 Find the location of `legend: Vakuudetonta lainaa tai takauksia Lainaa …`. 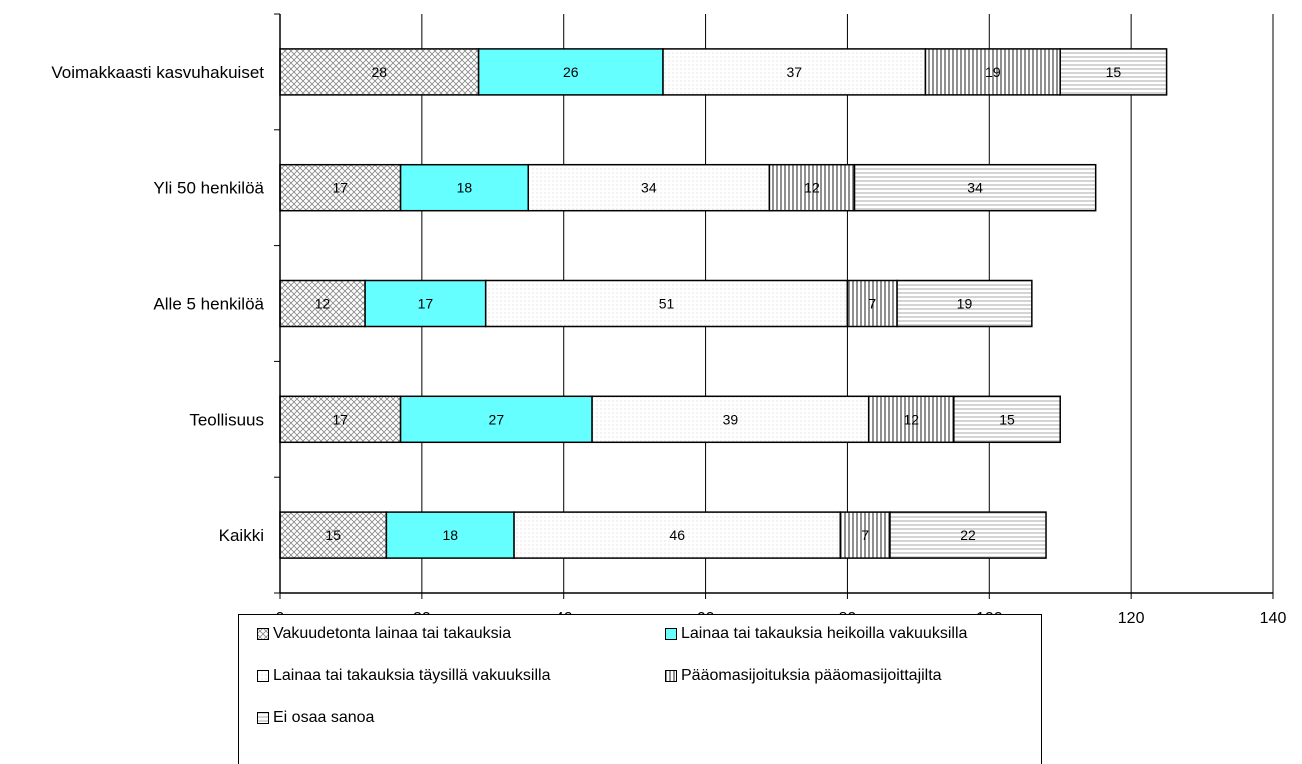

legend: Vakuudetonta lainaa tai takauksia Lainaa … is located at coordinates (640, 689).